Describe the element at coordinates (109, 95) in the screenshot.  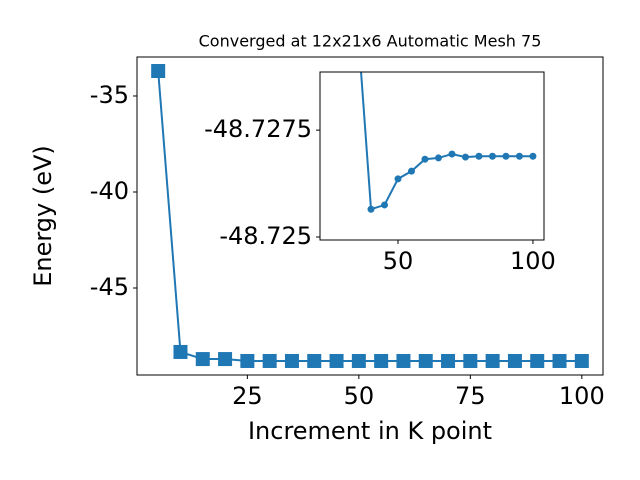
I see `y-tick-label: -35` at that location.